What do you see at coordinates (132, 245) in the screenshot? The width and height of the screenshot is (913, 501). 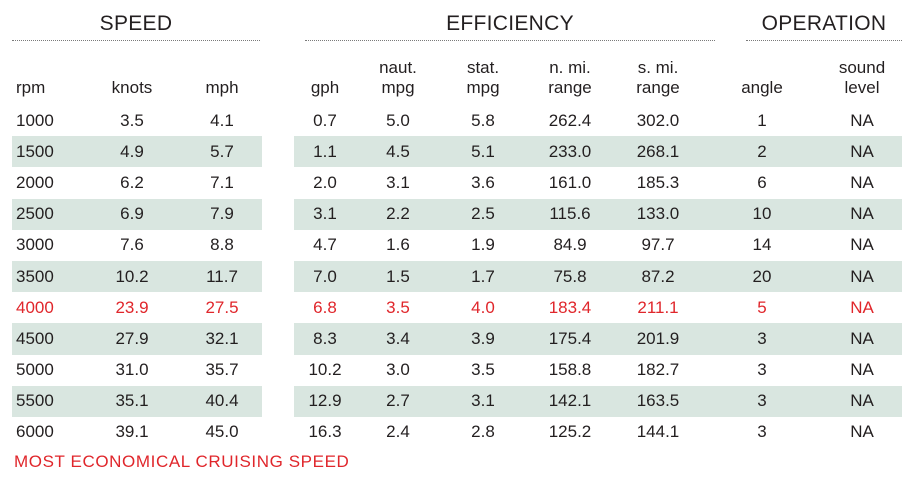 I see `cell-knots: 7.6` at bounding box center [132, 245].